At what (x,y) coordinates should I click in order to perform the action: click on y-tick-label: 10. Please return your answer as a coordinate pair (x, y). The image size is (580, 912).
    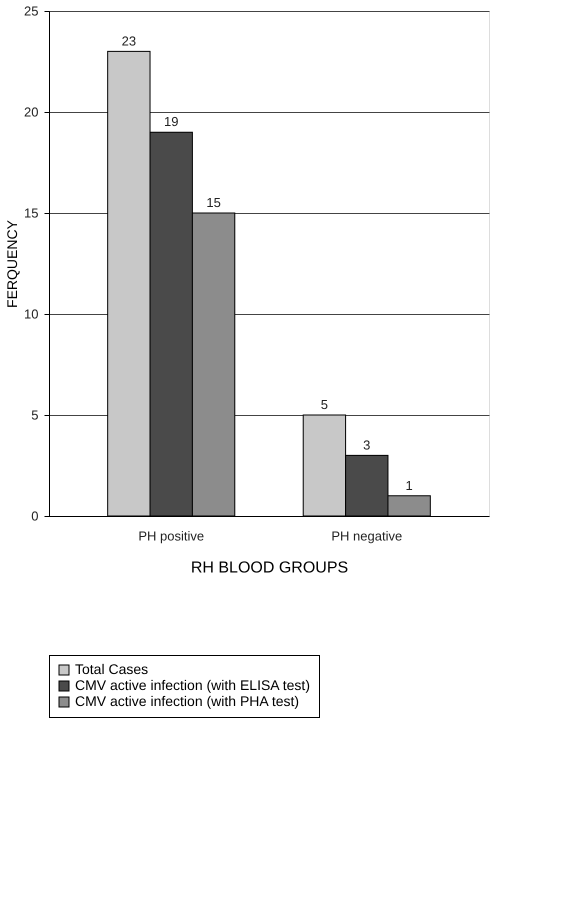
    Looking at the image, I should click on (31, 314).